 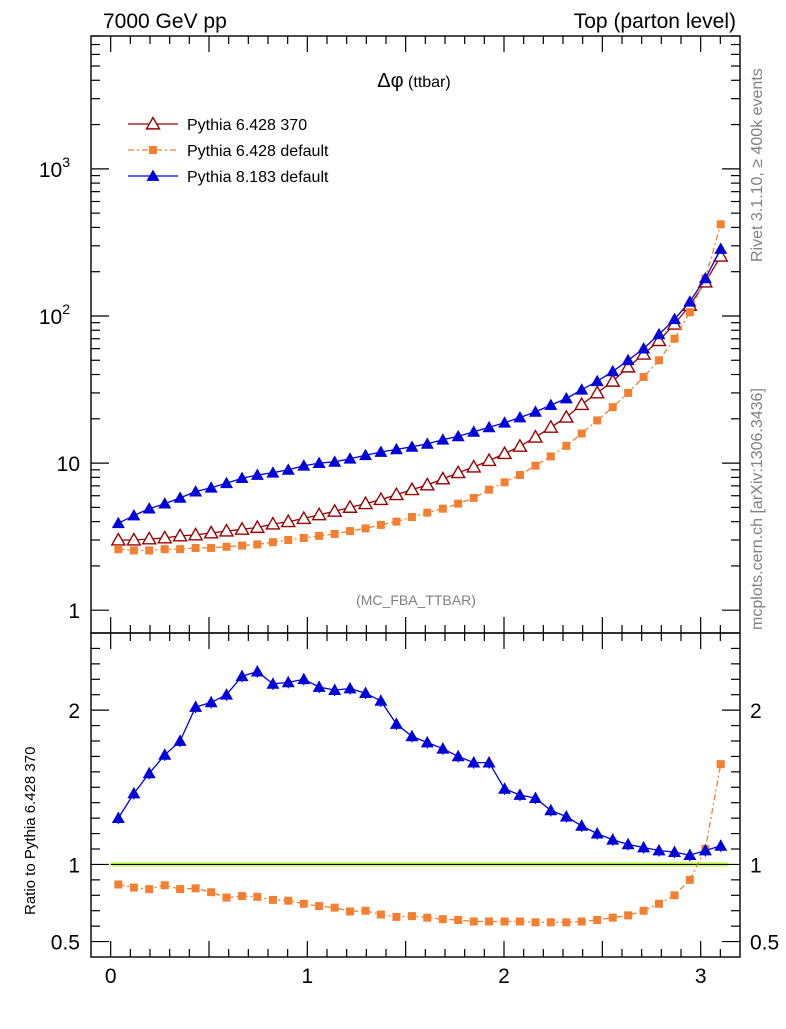 What do you see at coordinates (757, 509) in the screenshot?
I see `mcplots-label: mcplots.cern.ch [arXiv:1306.3436]` at bounding box center [757, 509].